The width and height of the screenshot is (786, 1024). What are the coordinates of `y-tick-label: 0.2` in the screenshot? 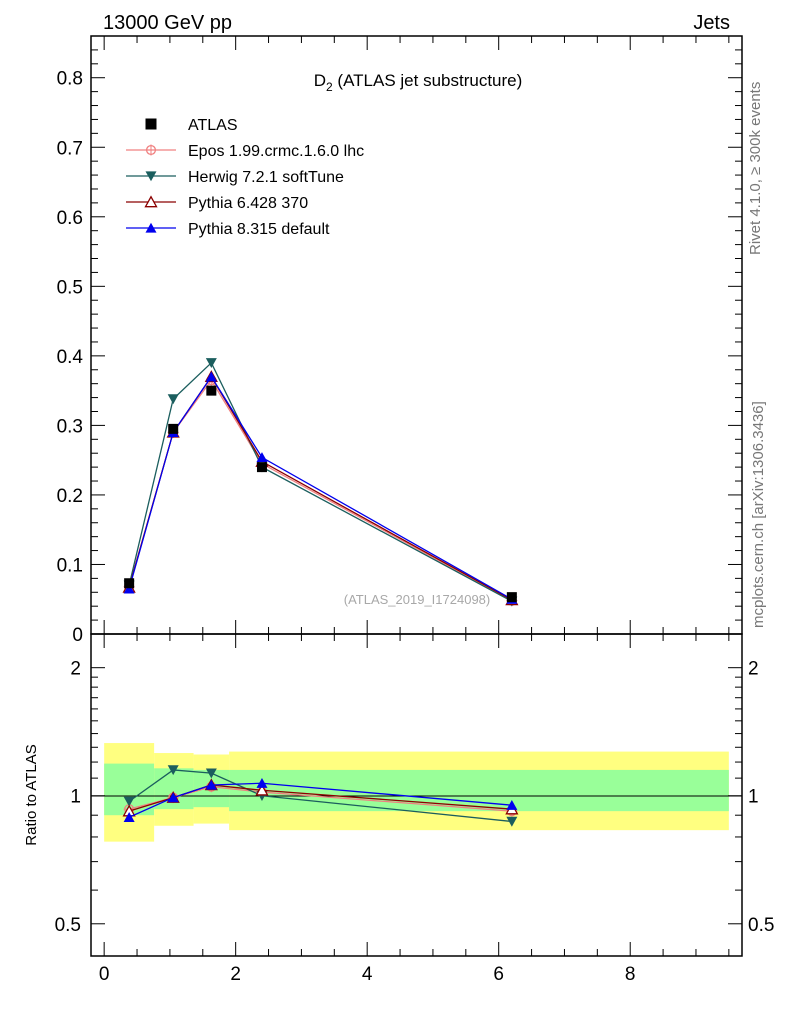 It's located at (70, 496).